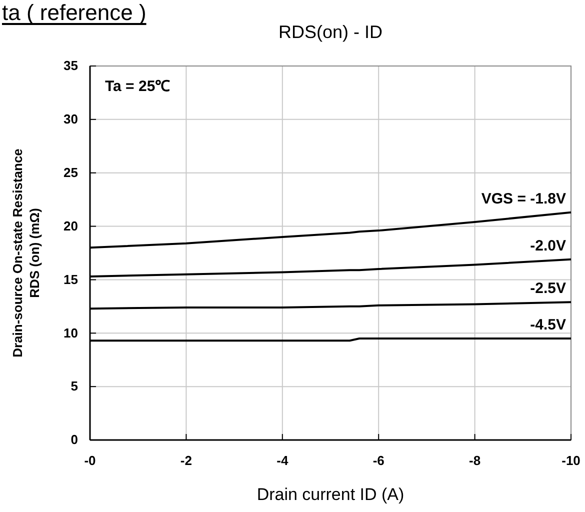  What do you see at coordinates (330, 32) in the screenshot?
I see `chart-title: RDS(on) - ID` at bounding box center [330, 32].